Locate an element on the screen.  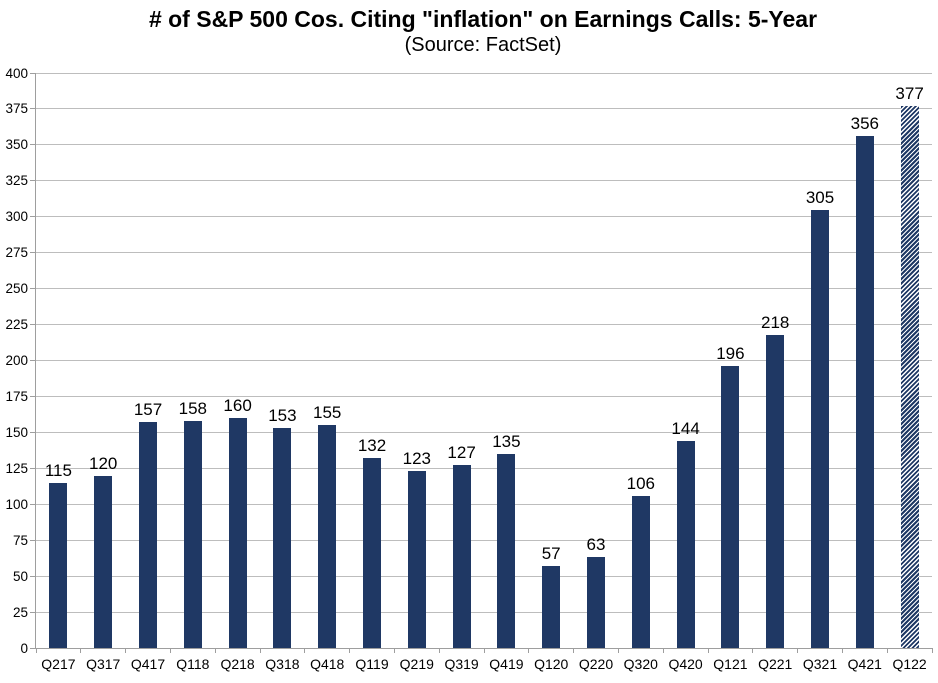
y-axis-label: 0 is located at coordinates (24, 648).